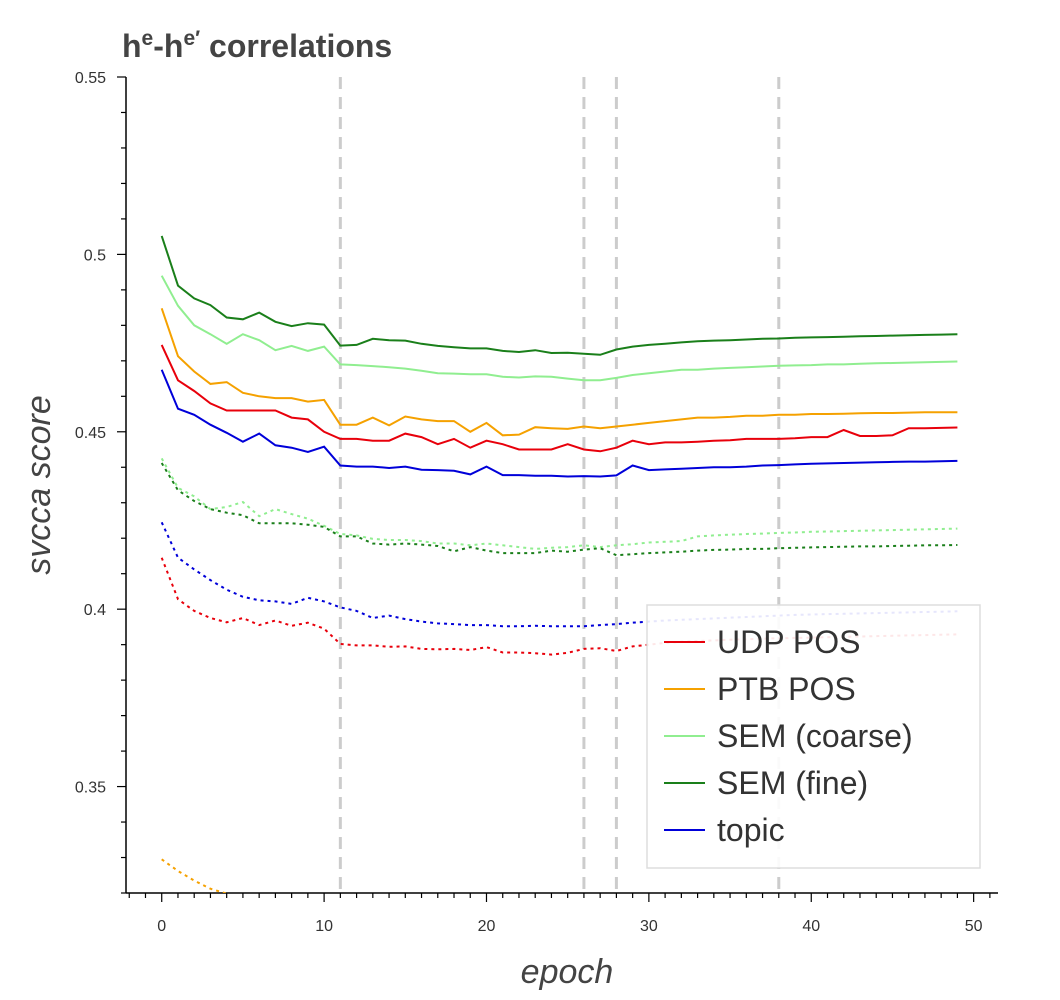 The image size is (1060, 1000). What do you see at coordinates (559, 423) in the screenshot?
I see `solid-topic-series-line` at bounding box center [559, 423].